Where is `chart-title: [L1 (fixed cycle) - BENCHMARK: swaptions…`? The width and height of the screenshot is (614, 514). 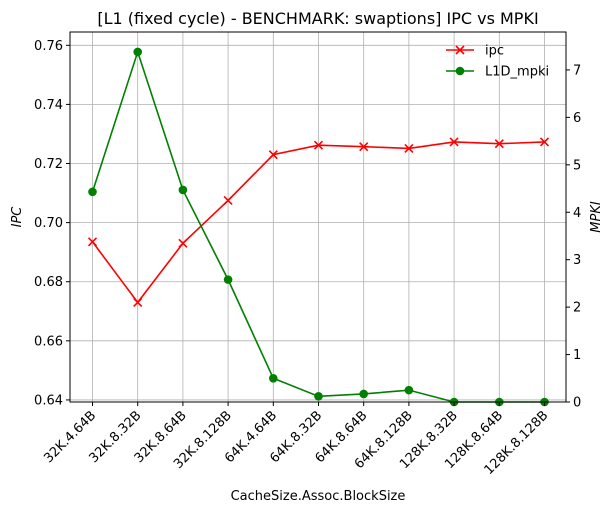
chart-title: [L1 (fixed cycle) - BENCHMARK: swaptions… is located at coordinates (317, 18).